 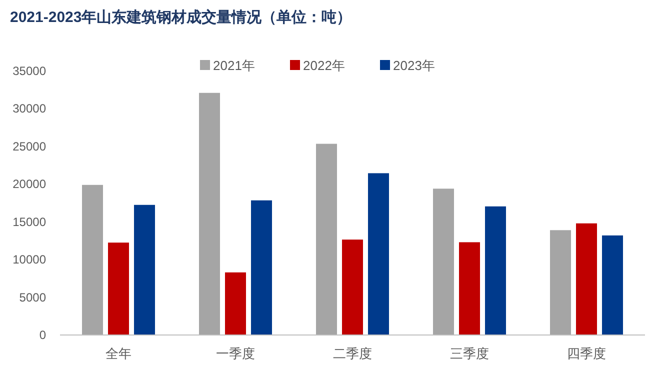 What do you see at coordinates (119, 353) in the screenshot?
I see `x-tick-label: 全年` at bounding box center [119, 353].